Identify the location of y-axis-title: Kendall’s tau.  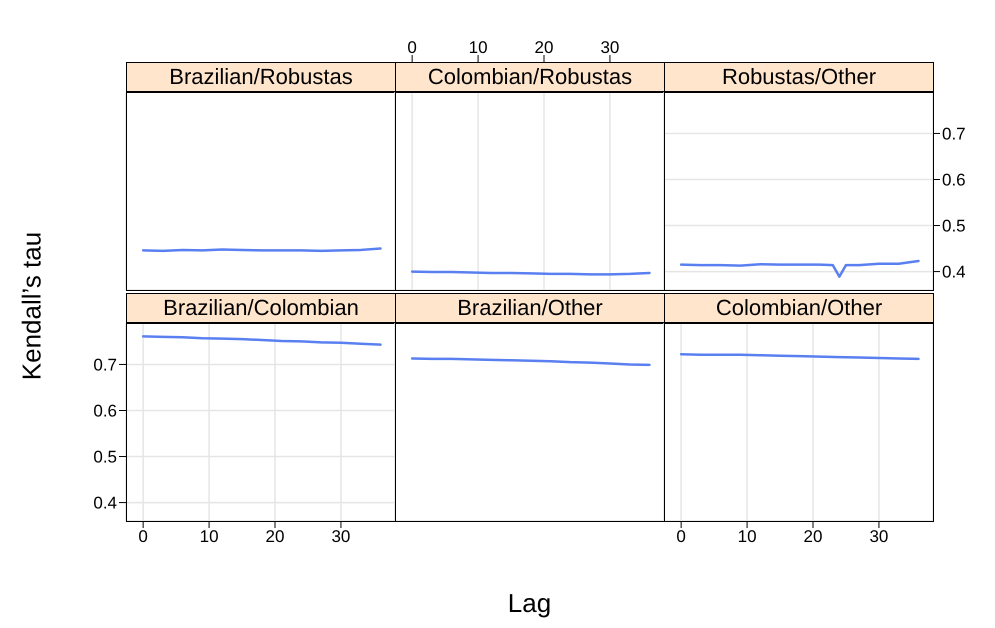
(32, 306).